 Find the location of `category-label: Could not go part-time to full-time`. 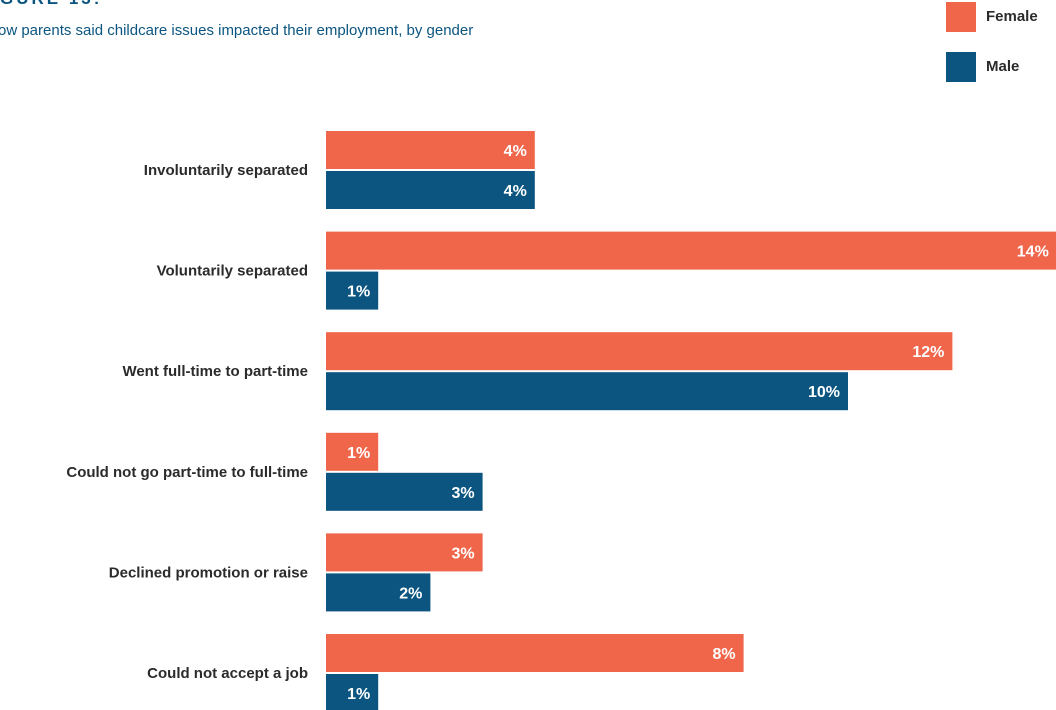

category-label: Could not go part-time to full-time is located at coordinates (187, 472).